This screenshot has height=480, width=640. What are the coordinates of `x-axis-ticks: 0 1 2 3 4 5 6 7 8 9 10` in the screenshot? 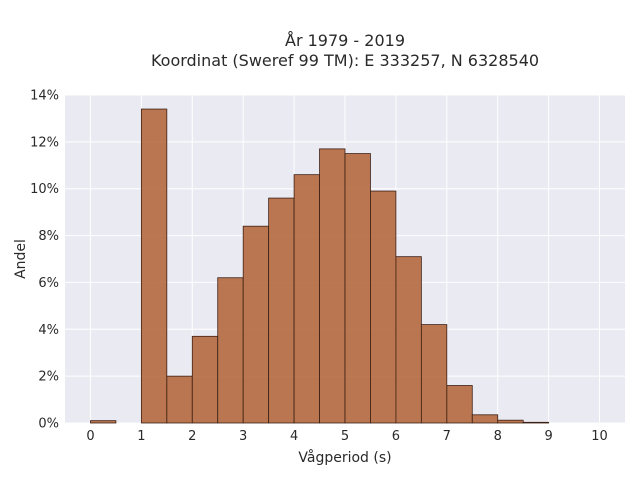 It's located at (347, 436).